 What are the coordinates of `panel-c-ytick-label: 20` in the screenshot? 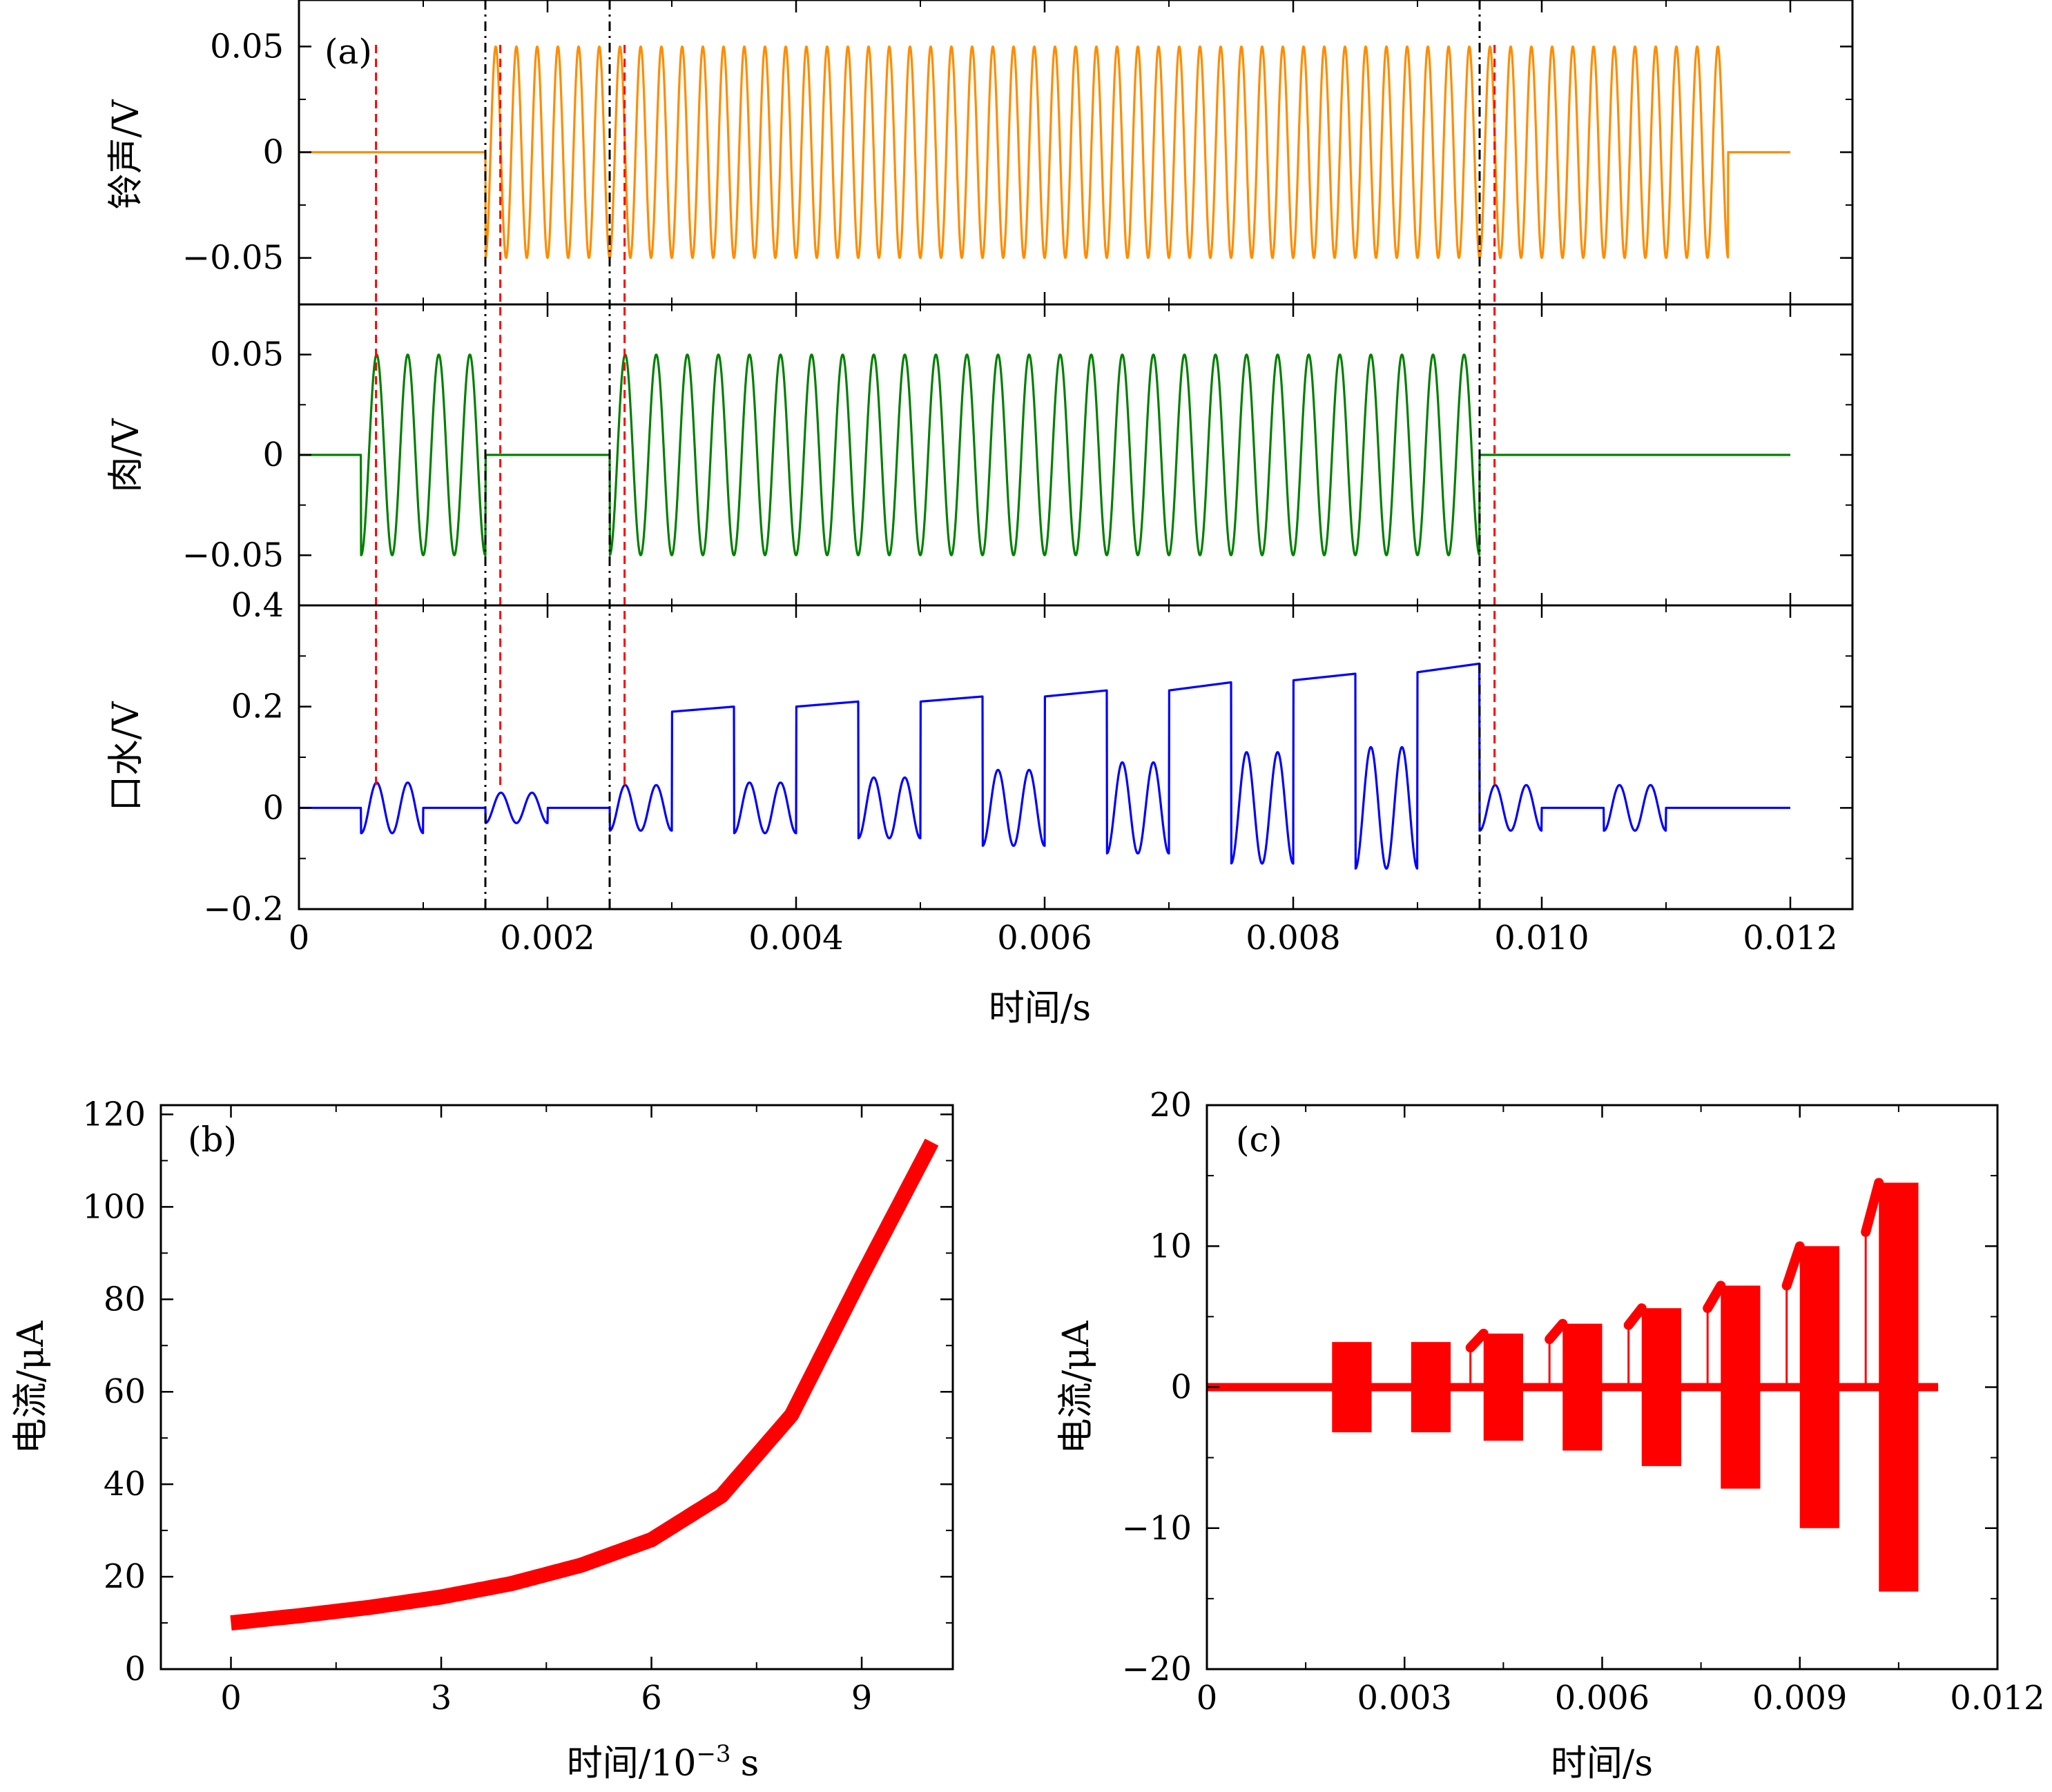 It's located at (1171, 1105).